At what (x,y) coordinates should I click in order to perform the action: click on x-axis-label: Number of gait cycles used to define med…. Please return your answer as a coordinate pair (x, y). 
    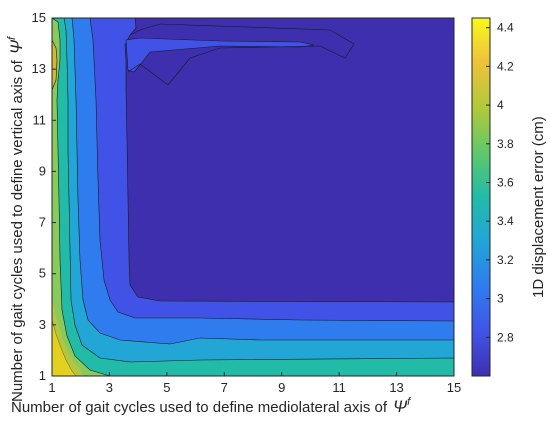
    Looking at the image, I should click on (211, 406).